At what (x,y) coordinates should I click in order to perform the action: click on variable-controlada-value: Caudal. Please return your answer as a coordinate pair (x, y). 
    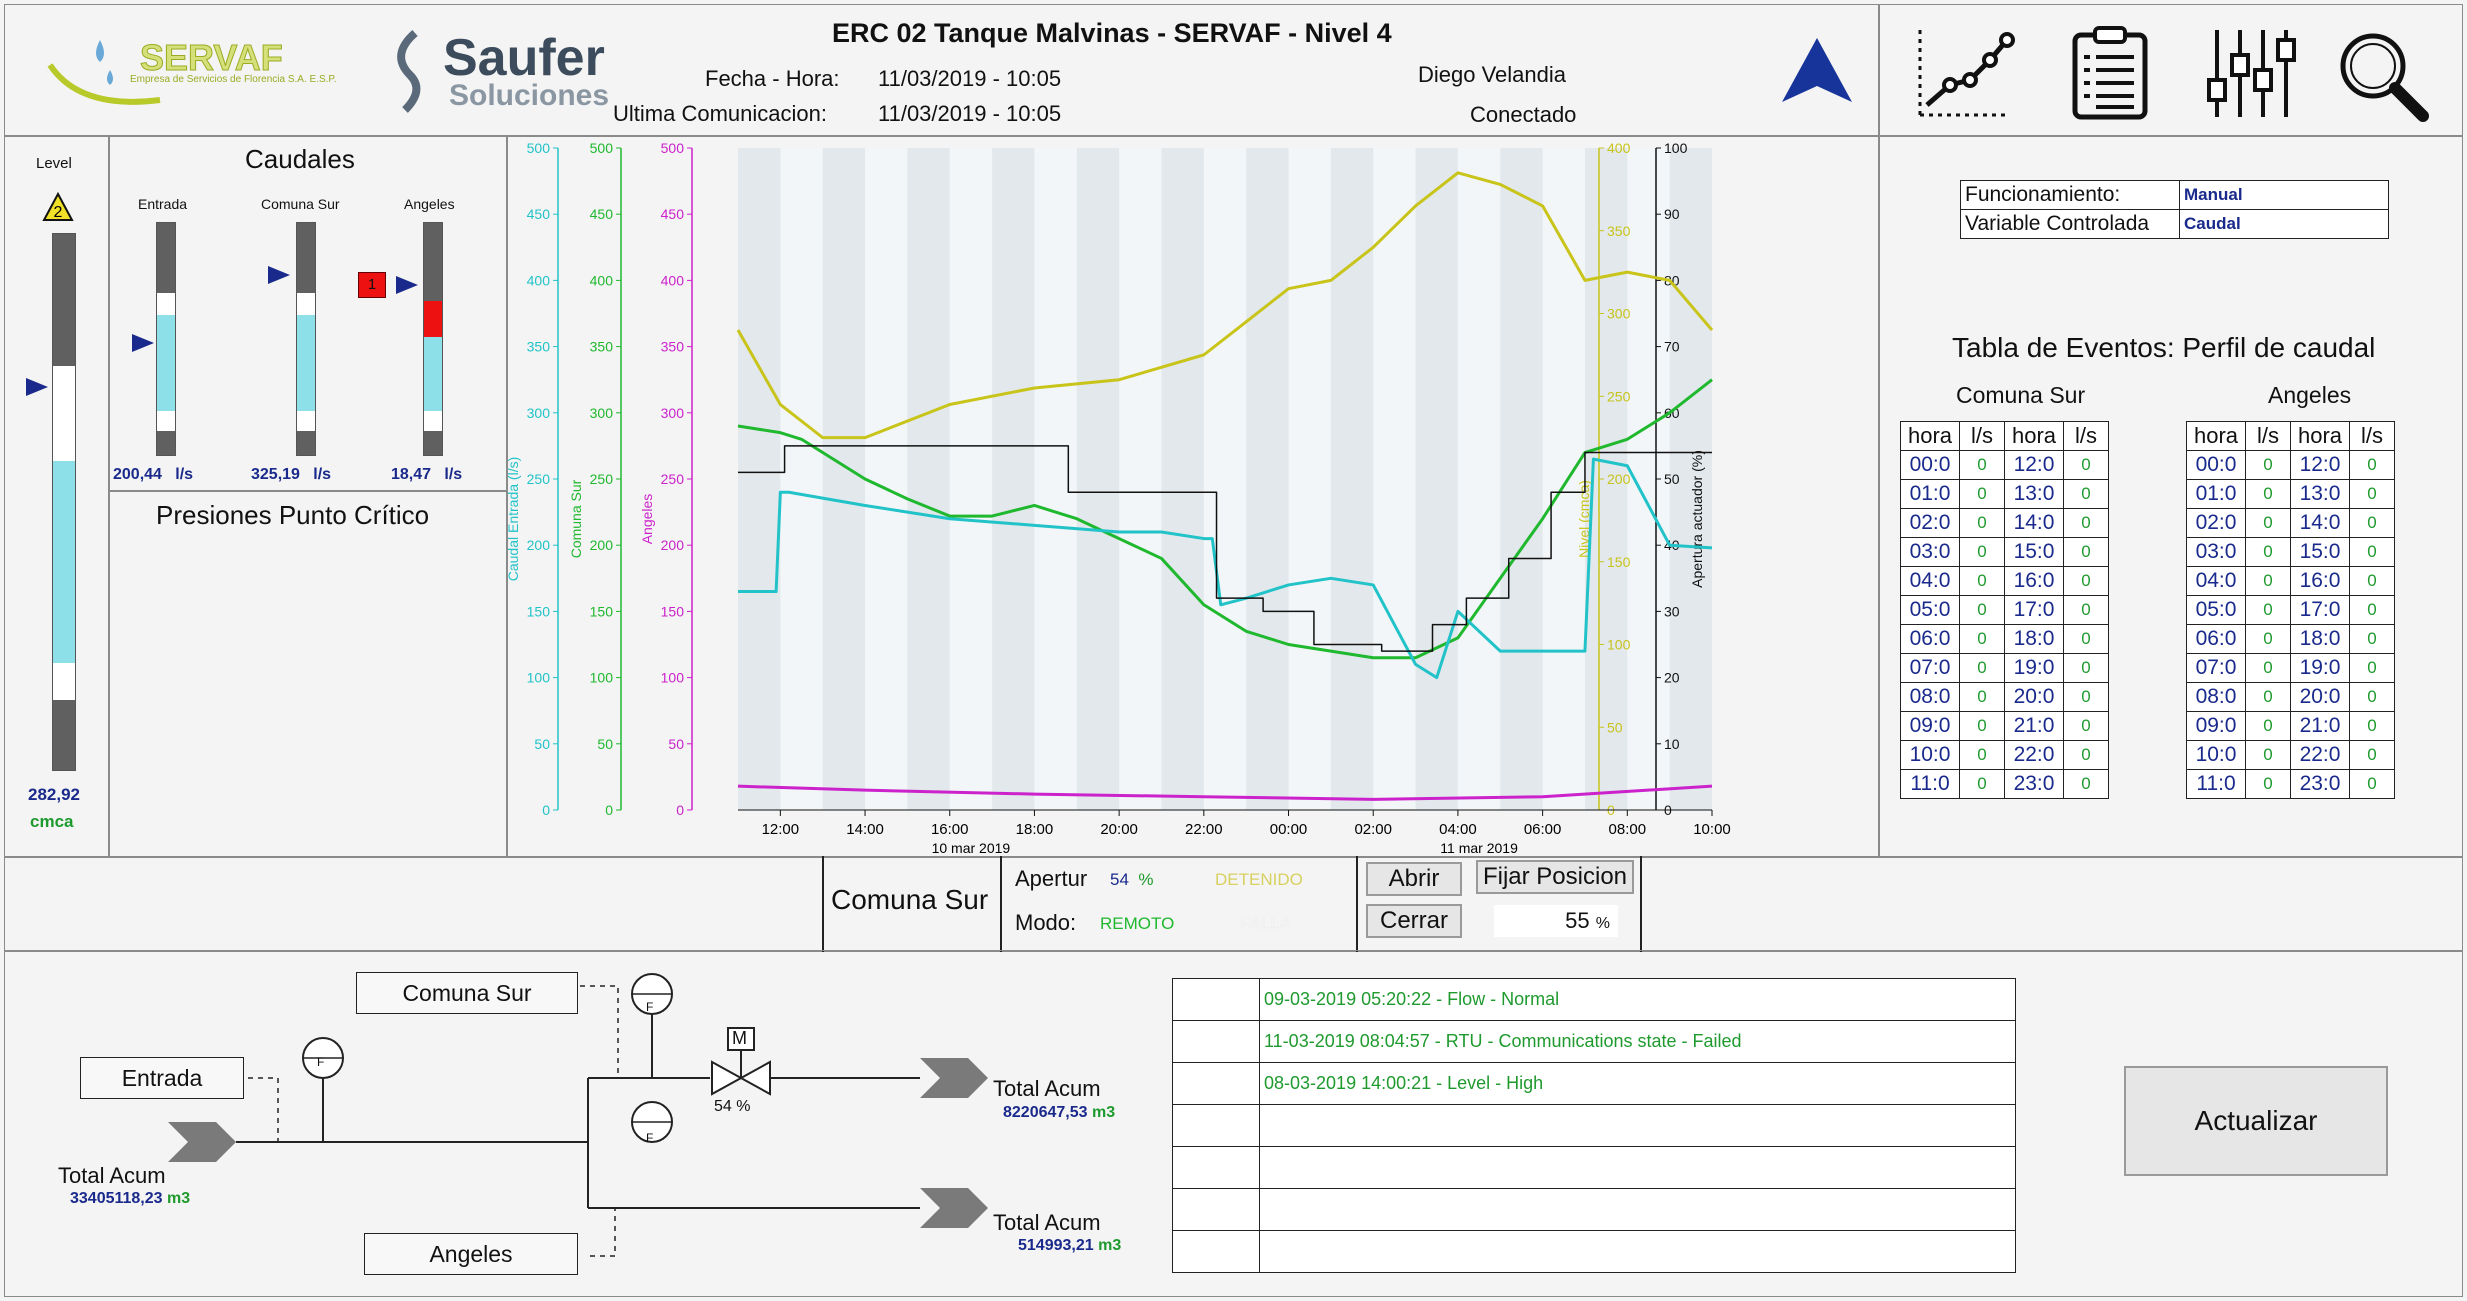
    Looking at the image, I should click on (2284, 224).